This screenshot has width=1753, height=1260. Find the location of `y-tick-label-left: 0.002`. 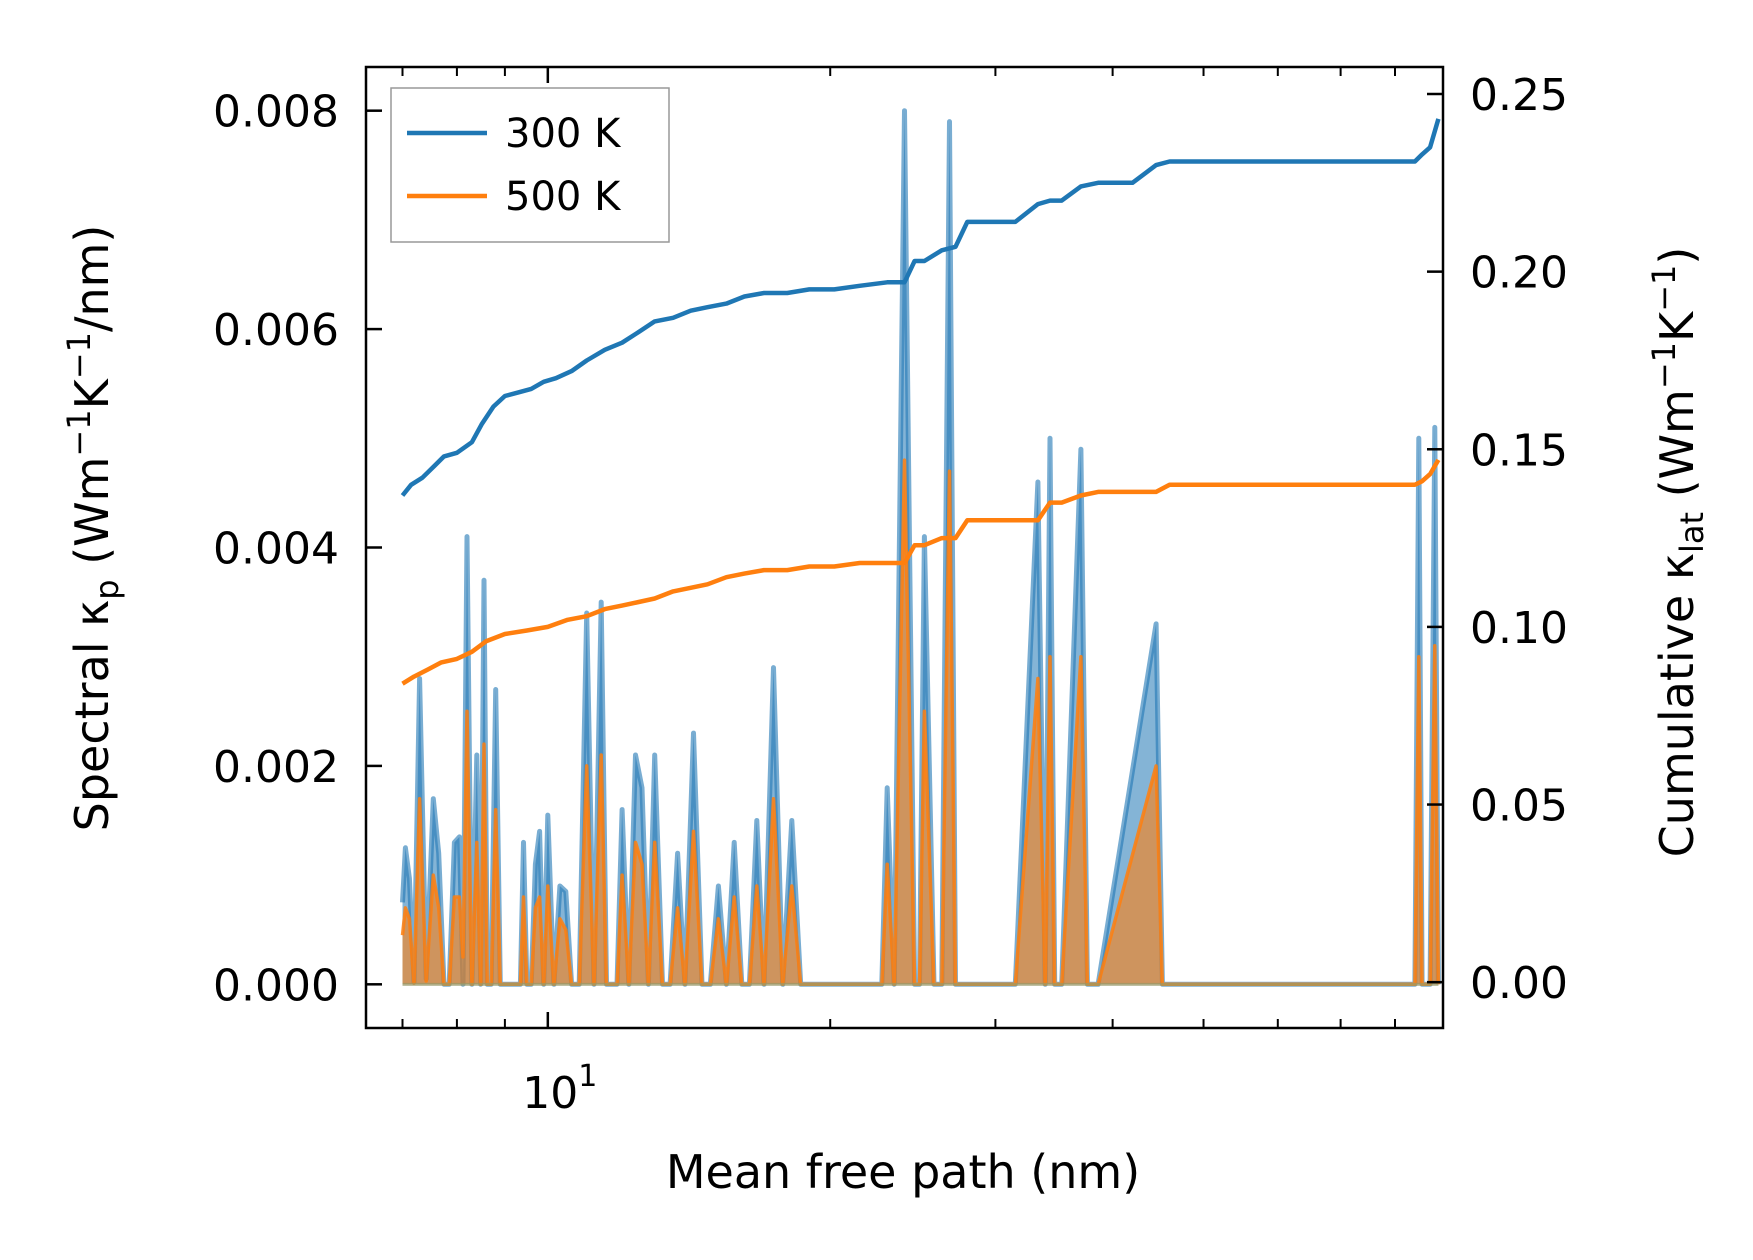

y-tick-label-left: 0.002 is located at coordinates (276, 767).